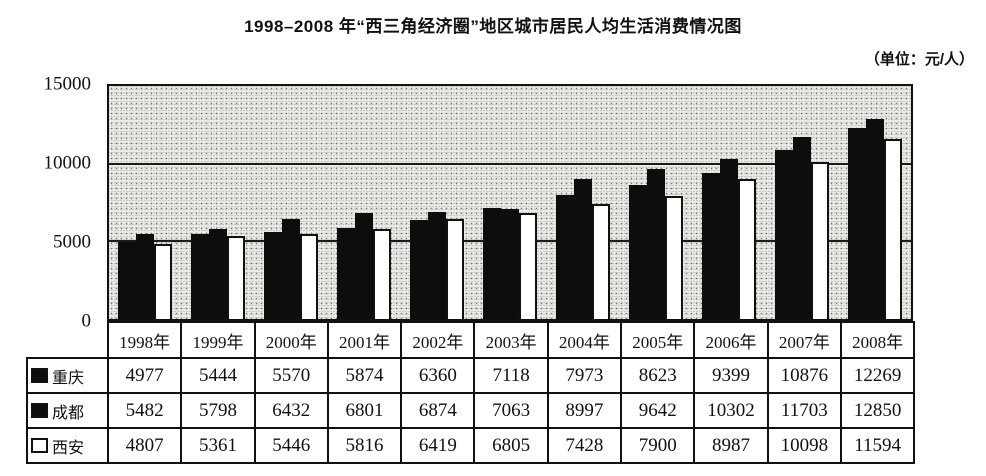 Image resolution: width=986 pixels, height=476 pixels. Describe the element at coordinates (511, 445) in the screenshot. I see `value-cell-西安-2003年: 6805` at that location.